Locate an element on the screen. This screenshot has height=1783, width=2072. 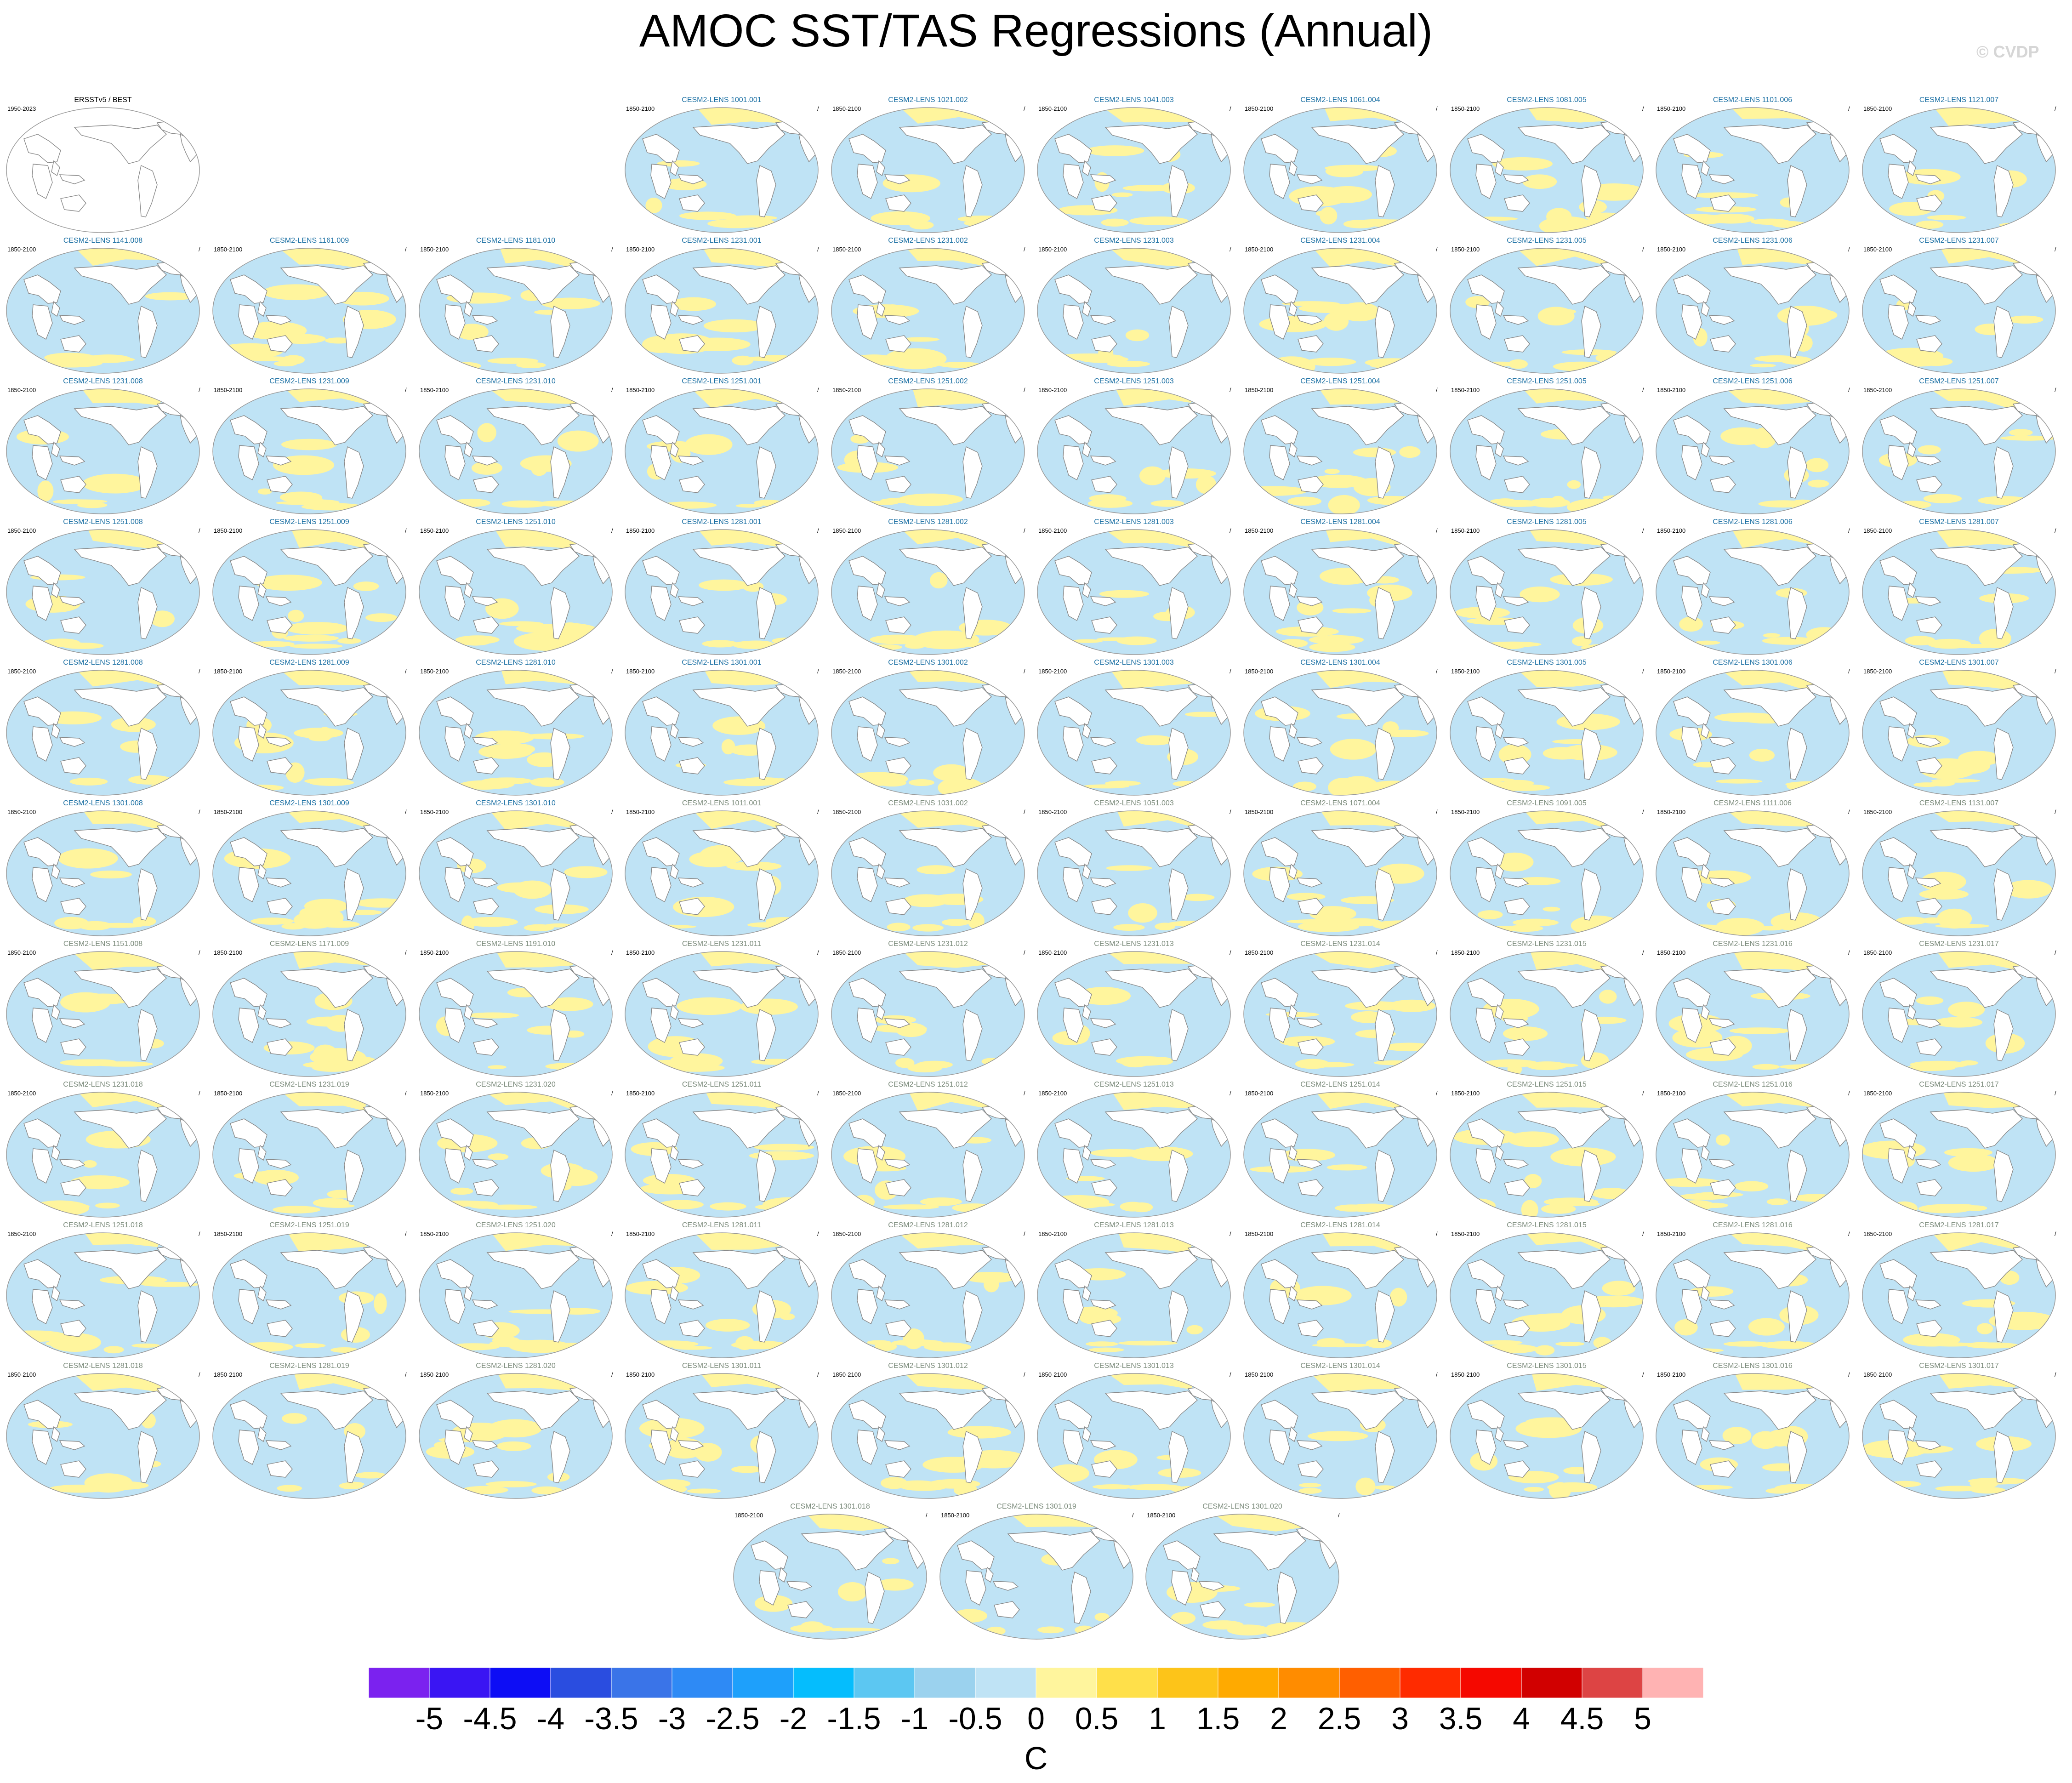
member-map-panel: CESM2-LENS 1301.008 1850-2100/ is located at coordinates (103, 867).